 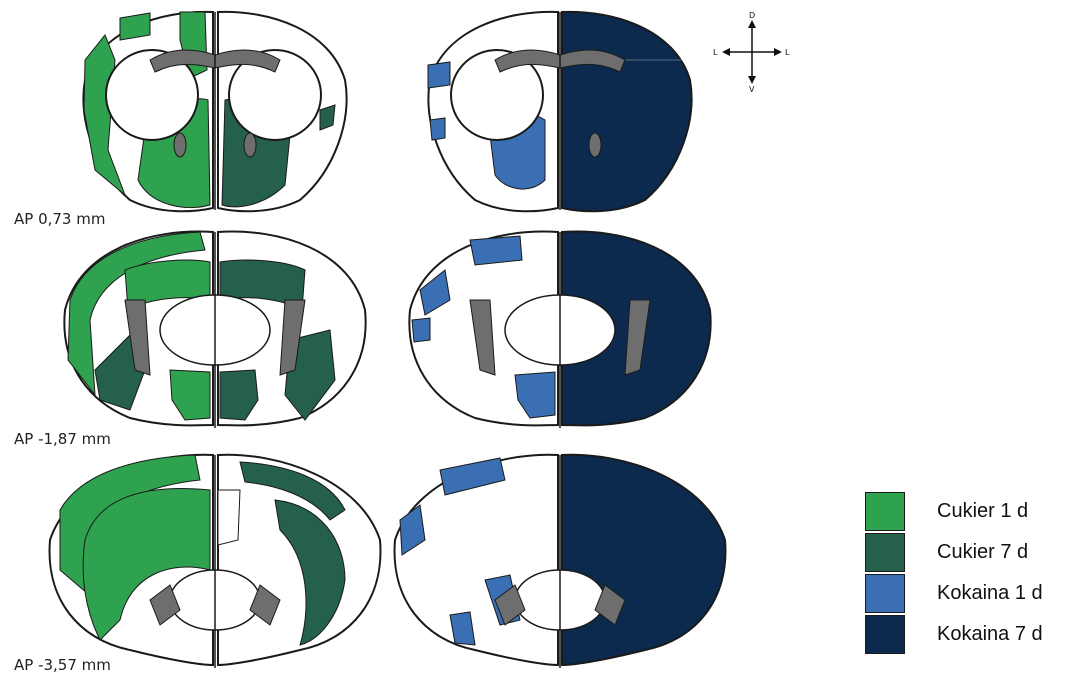 What do you see at coordinates (136, 314) in the screenshot?
I see `sugar-1d-region-cortex` at bounding box center [136, 314].